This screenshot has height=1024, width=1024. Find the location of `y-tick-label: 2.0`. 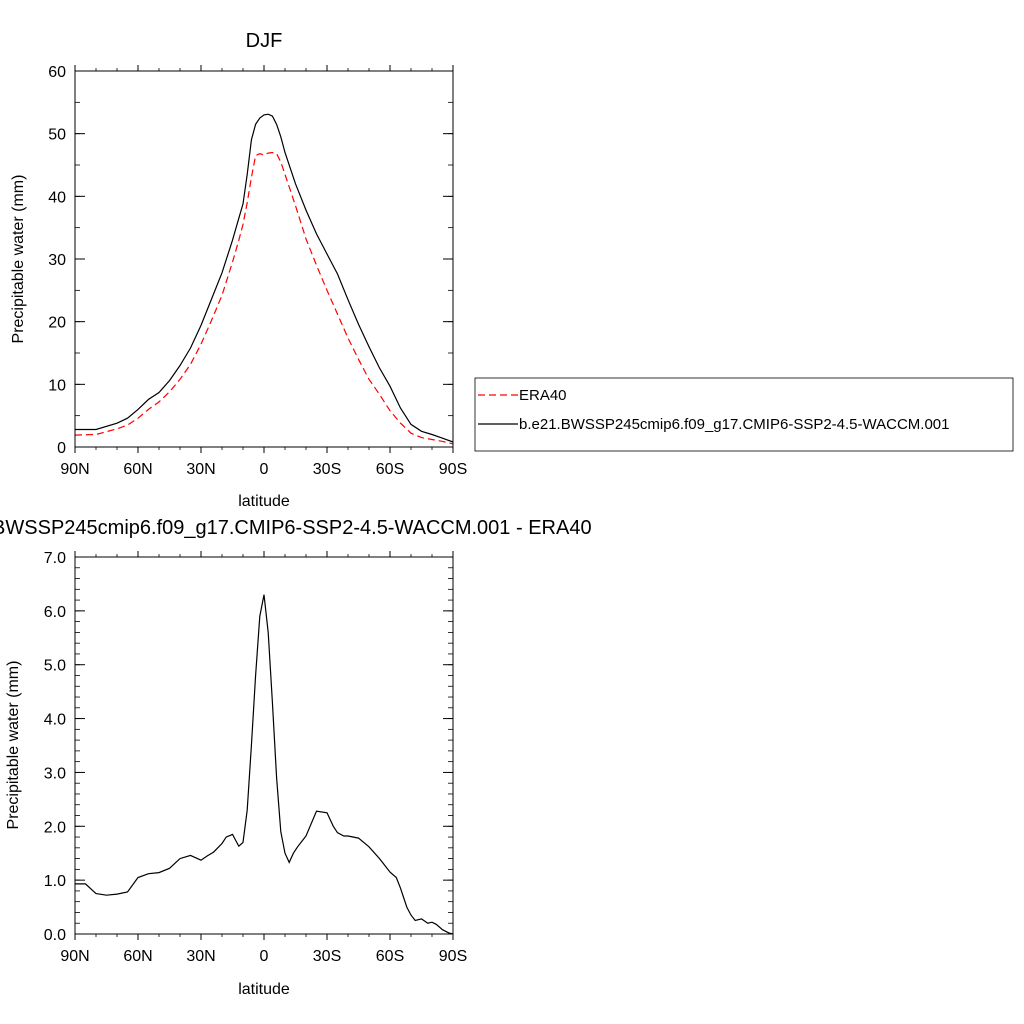

y-tick-label: 2.0 is located at coordinates (55, 827).